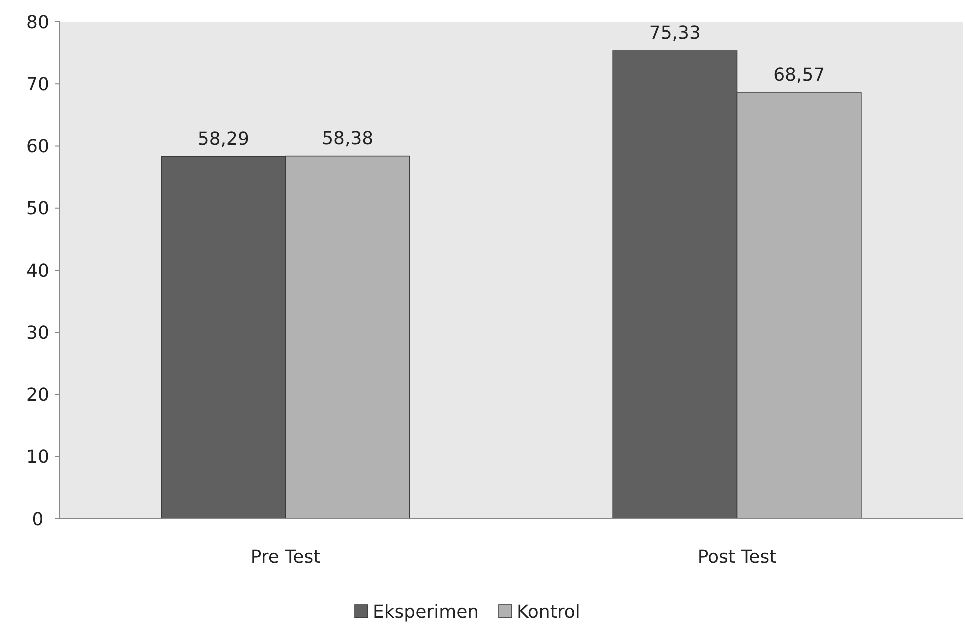 The width and height of the screenshot is (965, 630). Describe the element at coordinates (285, 557) in the screenshot. I see `x-tick-label: Pre Test` at that location.